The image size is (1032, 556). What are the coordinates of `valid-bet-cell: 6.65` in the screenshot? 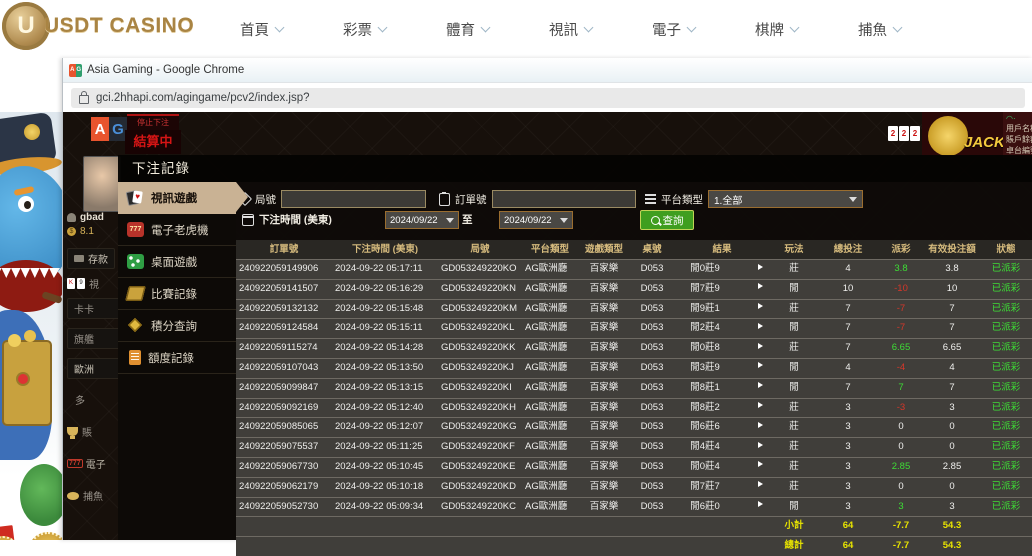 It's located at (952, 348).